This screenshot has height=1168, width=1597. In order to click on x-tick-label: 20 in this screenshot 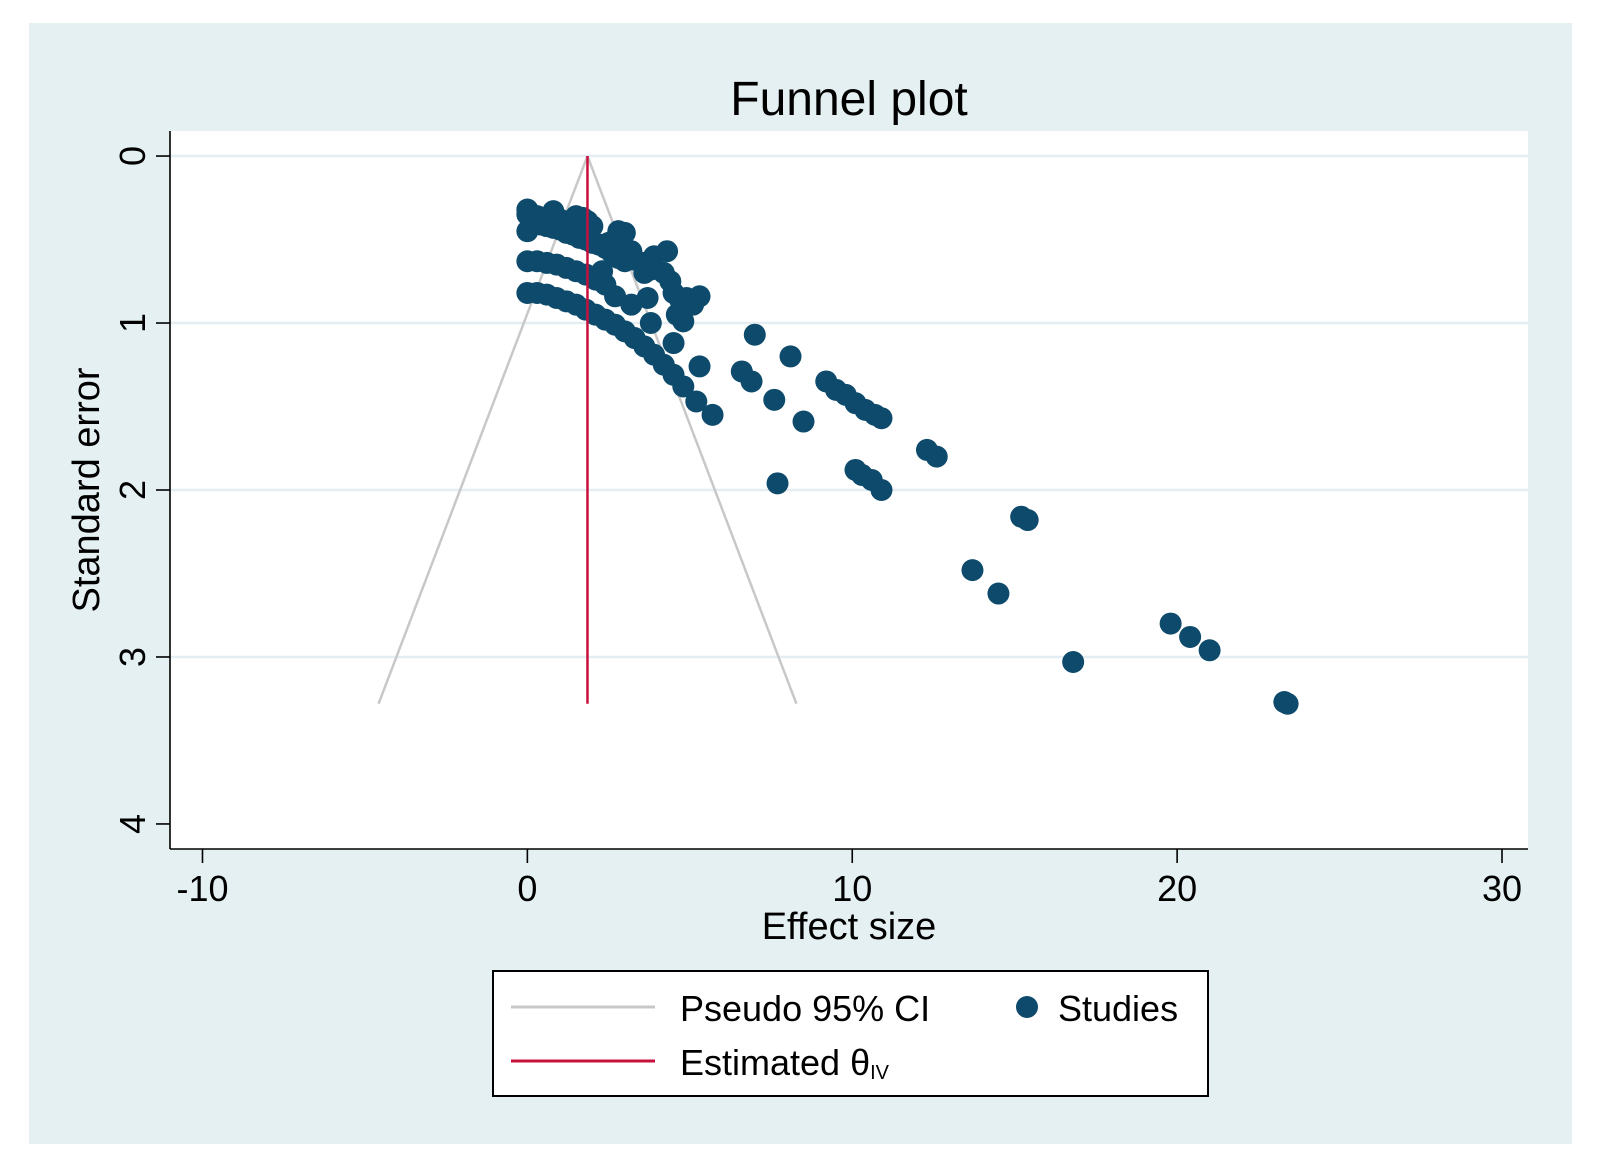, I will do `click(1177, 888)`.